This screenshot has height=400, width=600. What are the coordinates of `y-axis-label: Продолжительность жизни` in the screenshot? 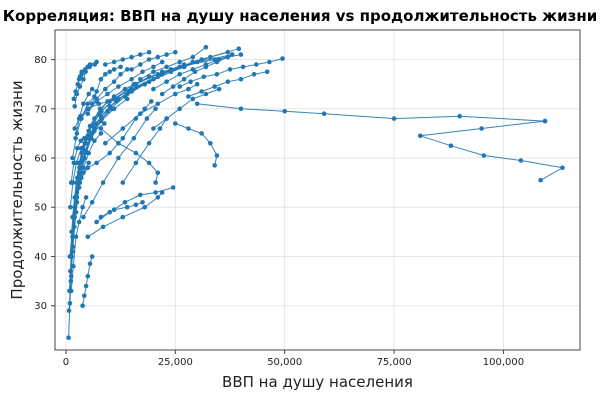 It's located at (17, 189).